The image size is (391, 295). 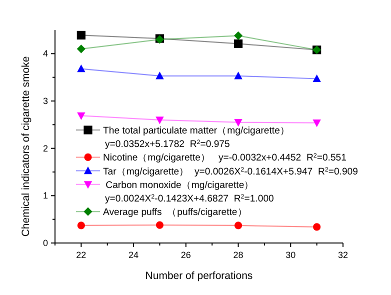 I want to click on x-tick-label: 22, so click(x=81, y=255).